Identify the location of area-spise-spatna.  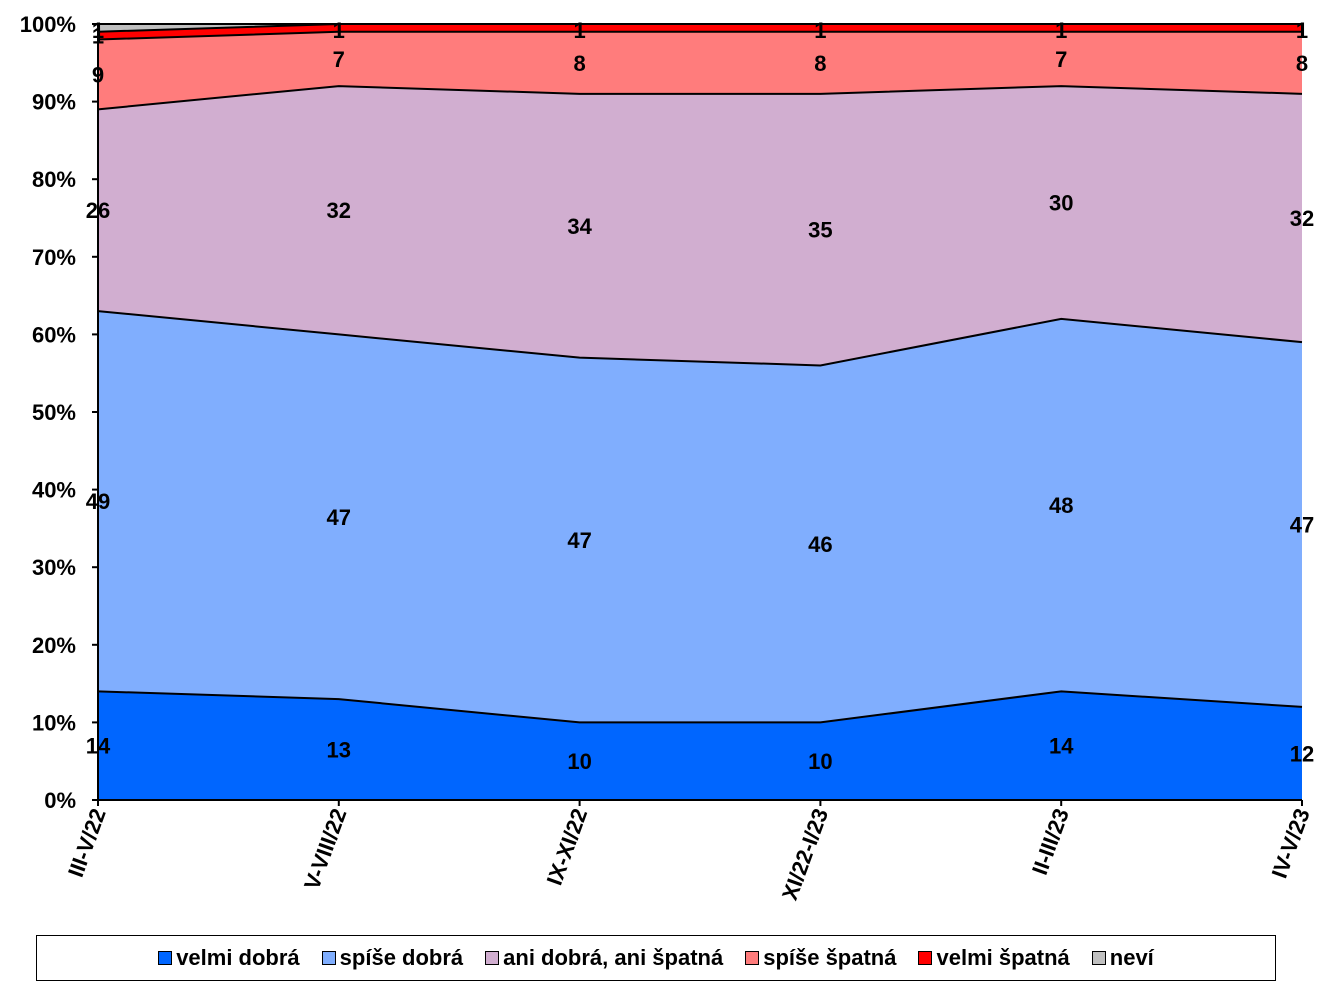
(700, 70).